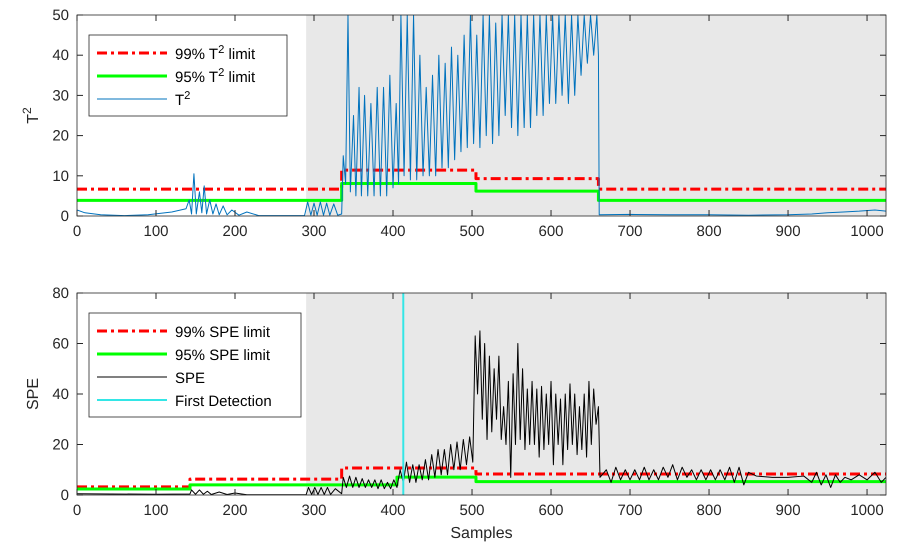 The height and width of the screenshot is (557, 899). I want to click on y-tick-label: 60, so click(60, 344).